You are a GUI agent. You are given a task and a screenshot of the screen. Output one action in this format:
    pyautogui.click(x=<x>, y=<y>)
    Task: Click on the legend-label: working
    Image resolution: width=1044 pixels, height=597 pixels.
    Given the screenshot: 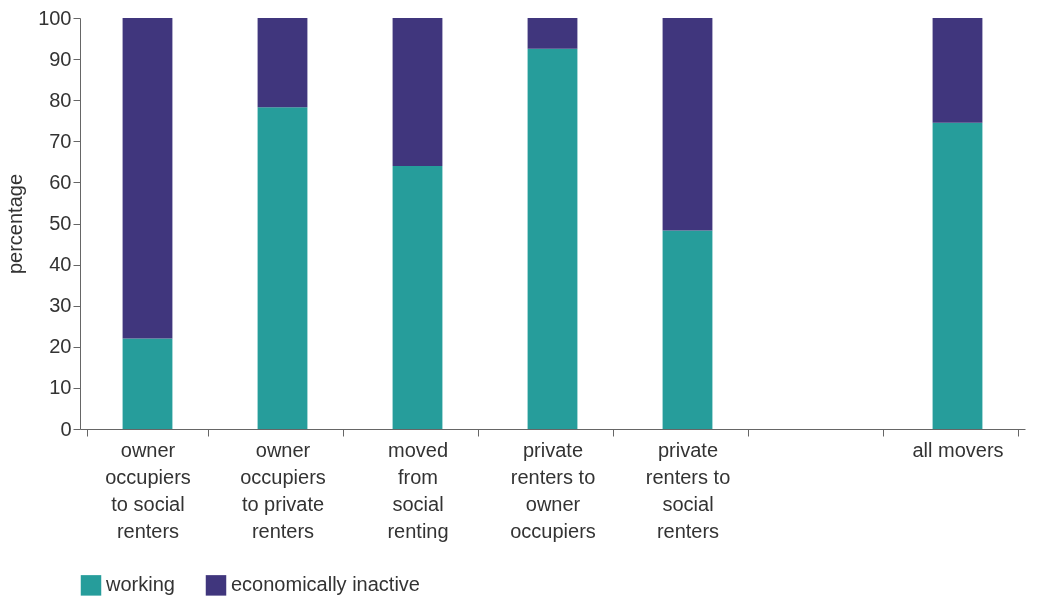 What is the action you would take?
    pyautogui.click(x=140, y=584)
    